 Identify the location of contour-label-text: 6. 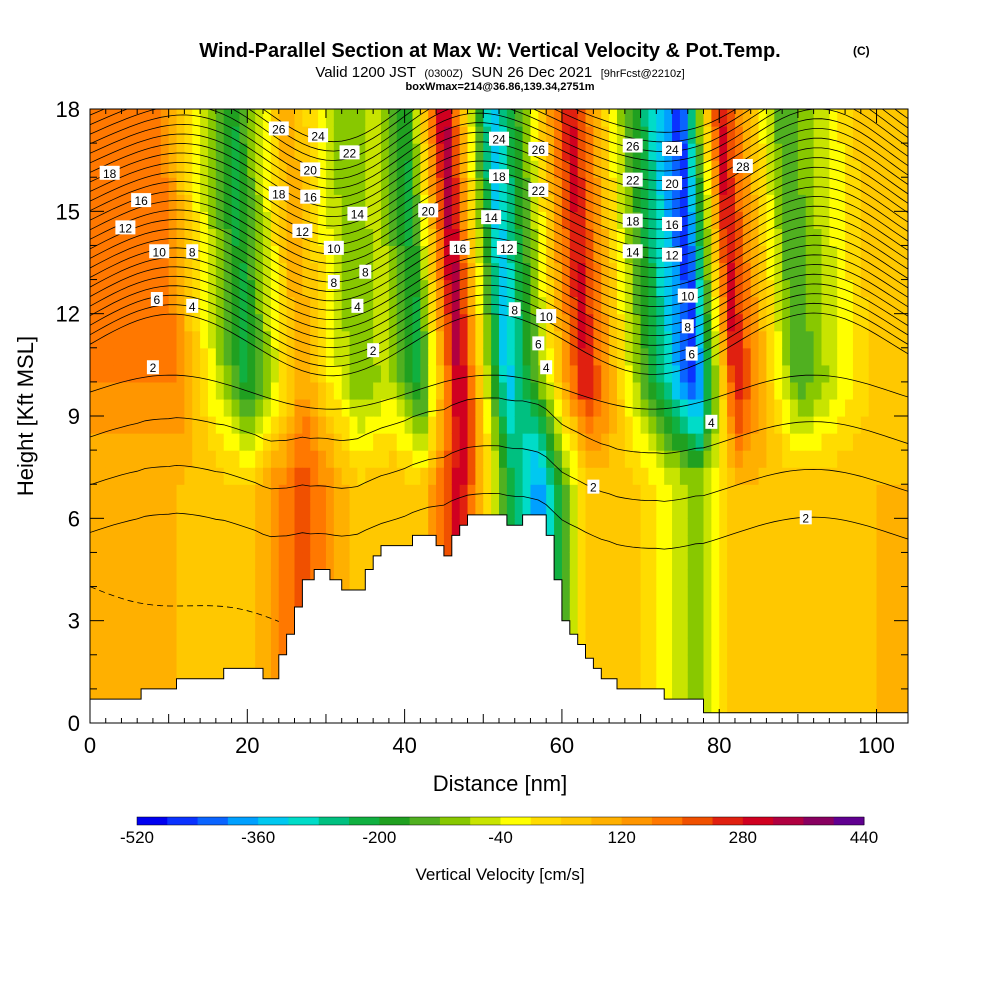
(691, 355).